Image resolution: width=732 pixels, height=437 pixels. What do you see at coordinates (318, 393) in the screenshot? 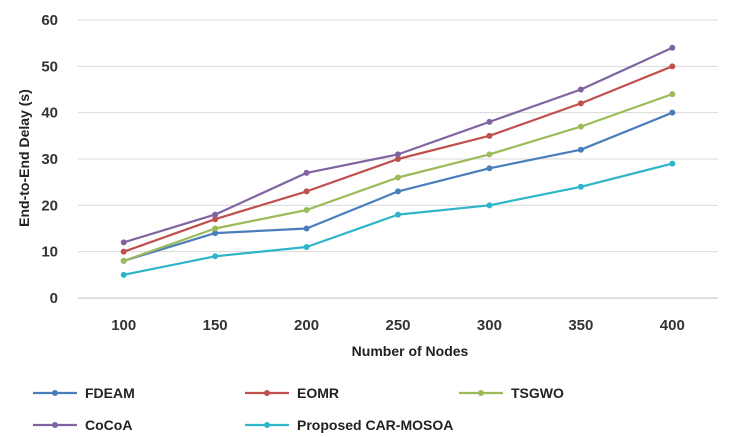
I see `legend-label: EOMR` at bounding box center [318, 393].